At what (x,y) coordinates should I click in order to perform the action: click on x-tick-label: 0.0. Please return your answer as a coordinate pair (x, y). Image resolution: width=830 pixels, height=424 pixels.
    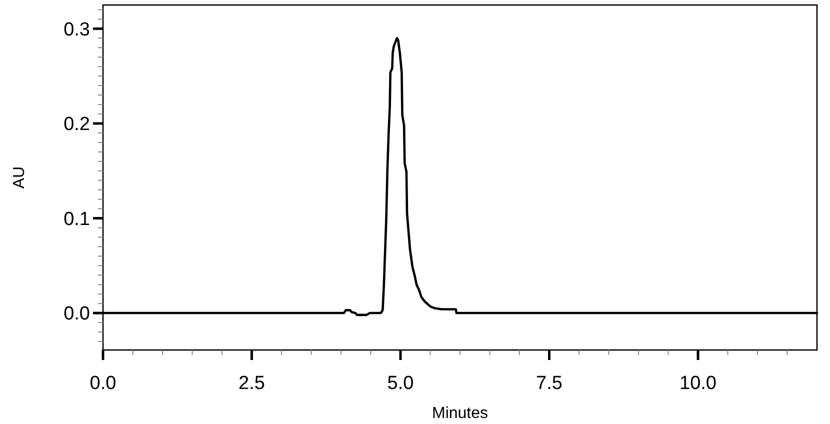
    Looking at the image, I should click on (103, 383).